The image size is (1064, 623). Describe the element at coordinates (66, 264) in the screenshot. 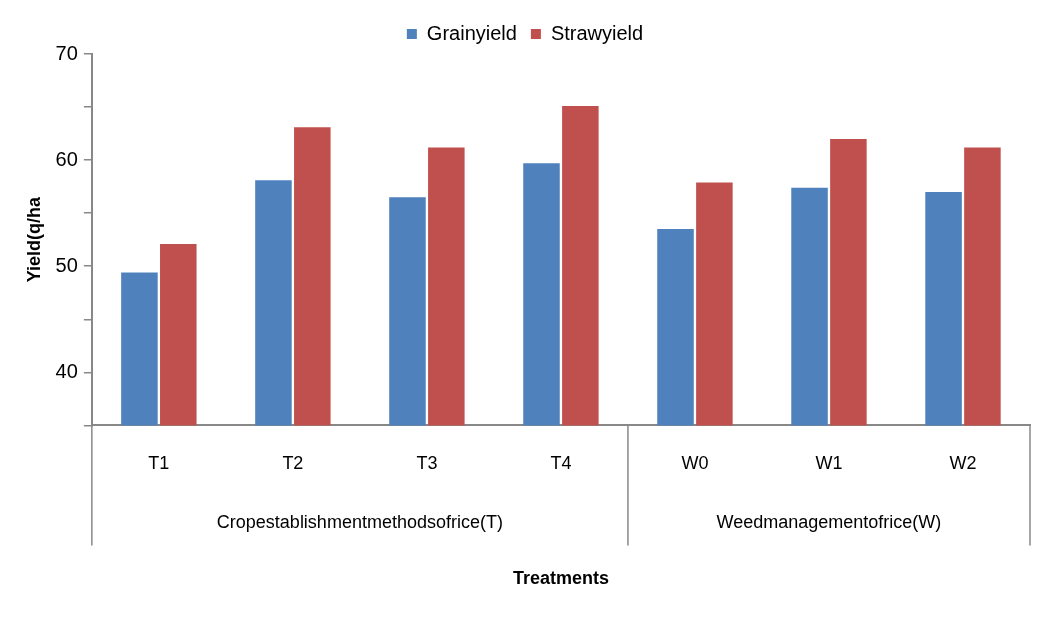

I see `y-tick-label: 50` at that location.